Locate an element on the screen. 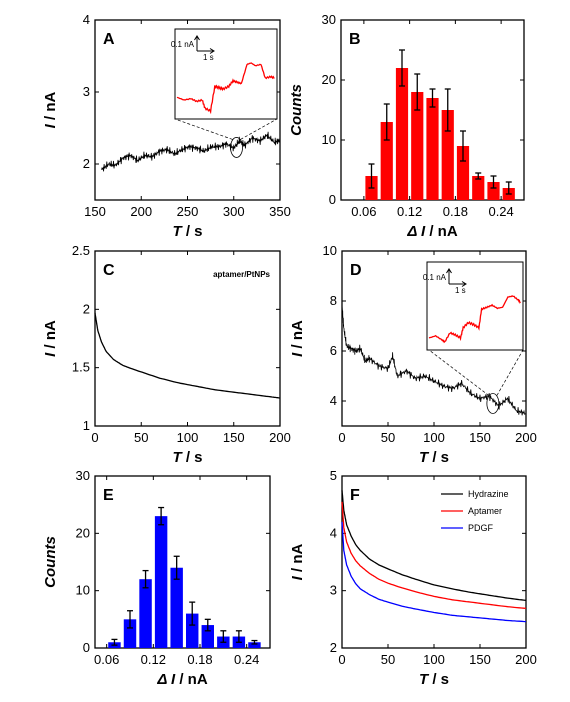 This screenshot has height=702, width=570. y-tick-label: 20 is located at coordinates (329, 79).